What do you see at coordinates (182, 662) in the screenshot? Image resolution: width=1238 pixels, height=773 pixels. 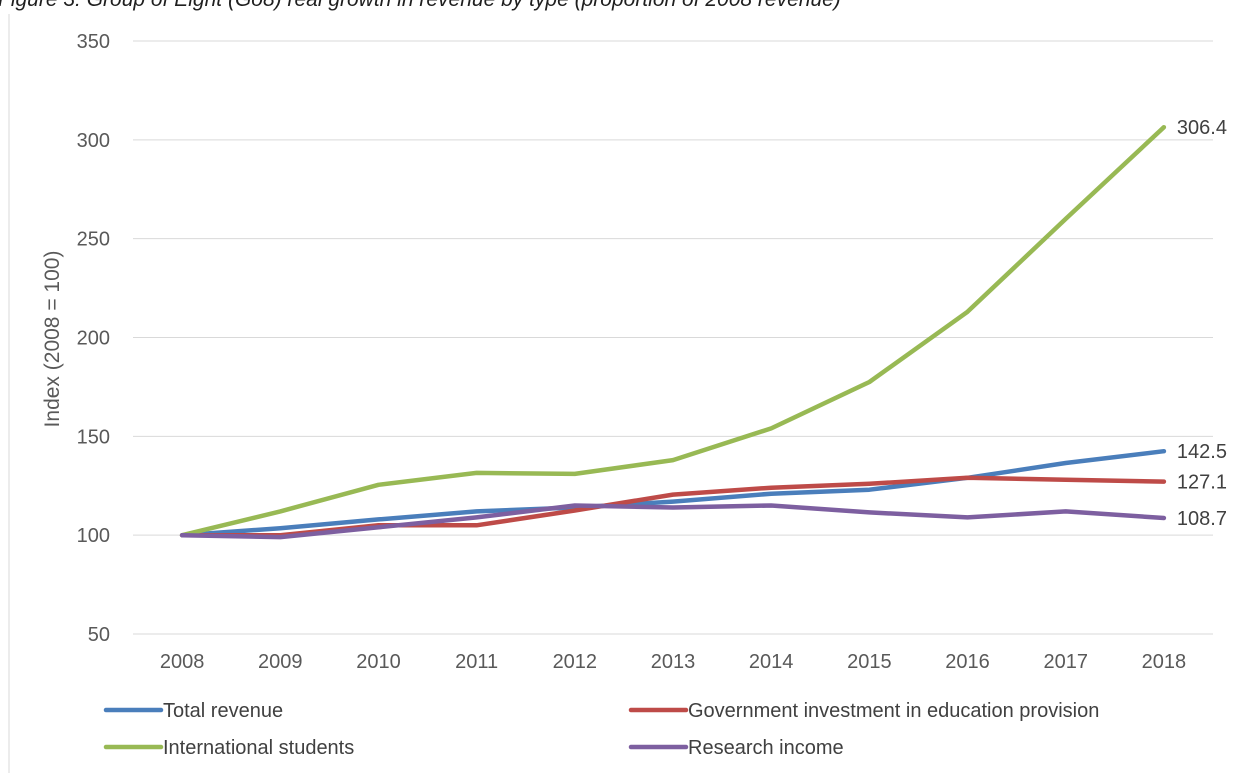 I see `x-tick-label: 2008` at bounding box center [182, 662].